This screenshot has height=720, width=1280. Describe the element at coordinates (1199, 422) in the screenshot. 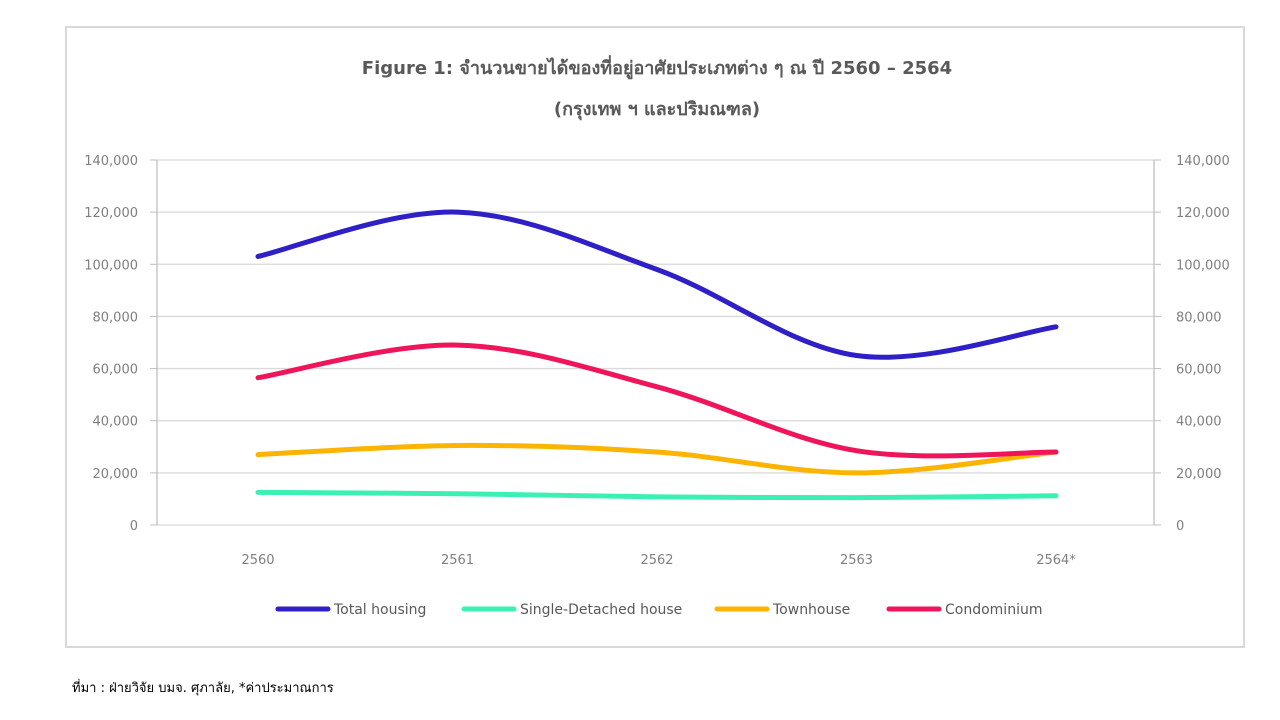

I see `y-tick-label-right: 40,000` at that location.